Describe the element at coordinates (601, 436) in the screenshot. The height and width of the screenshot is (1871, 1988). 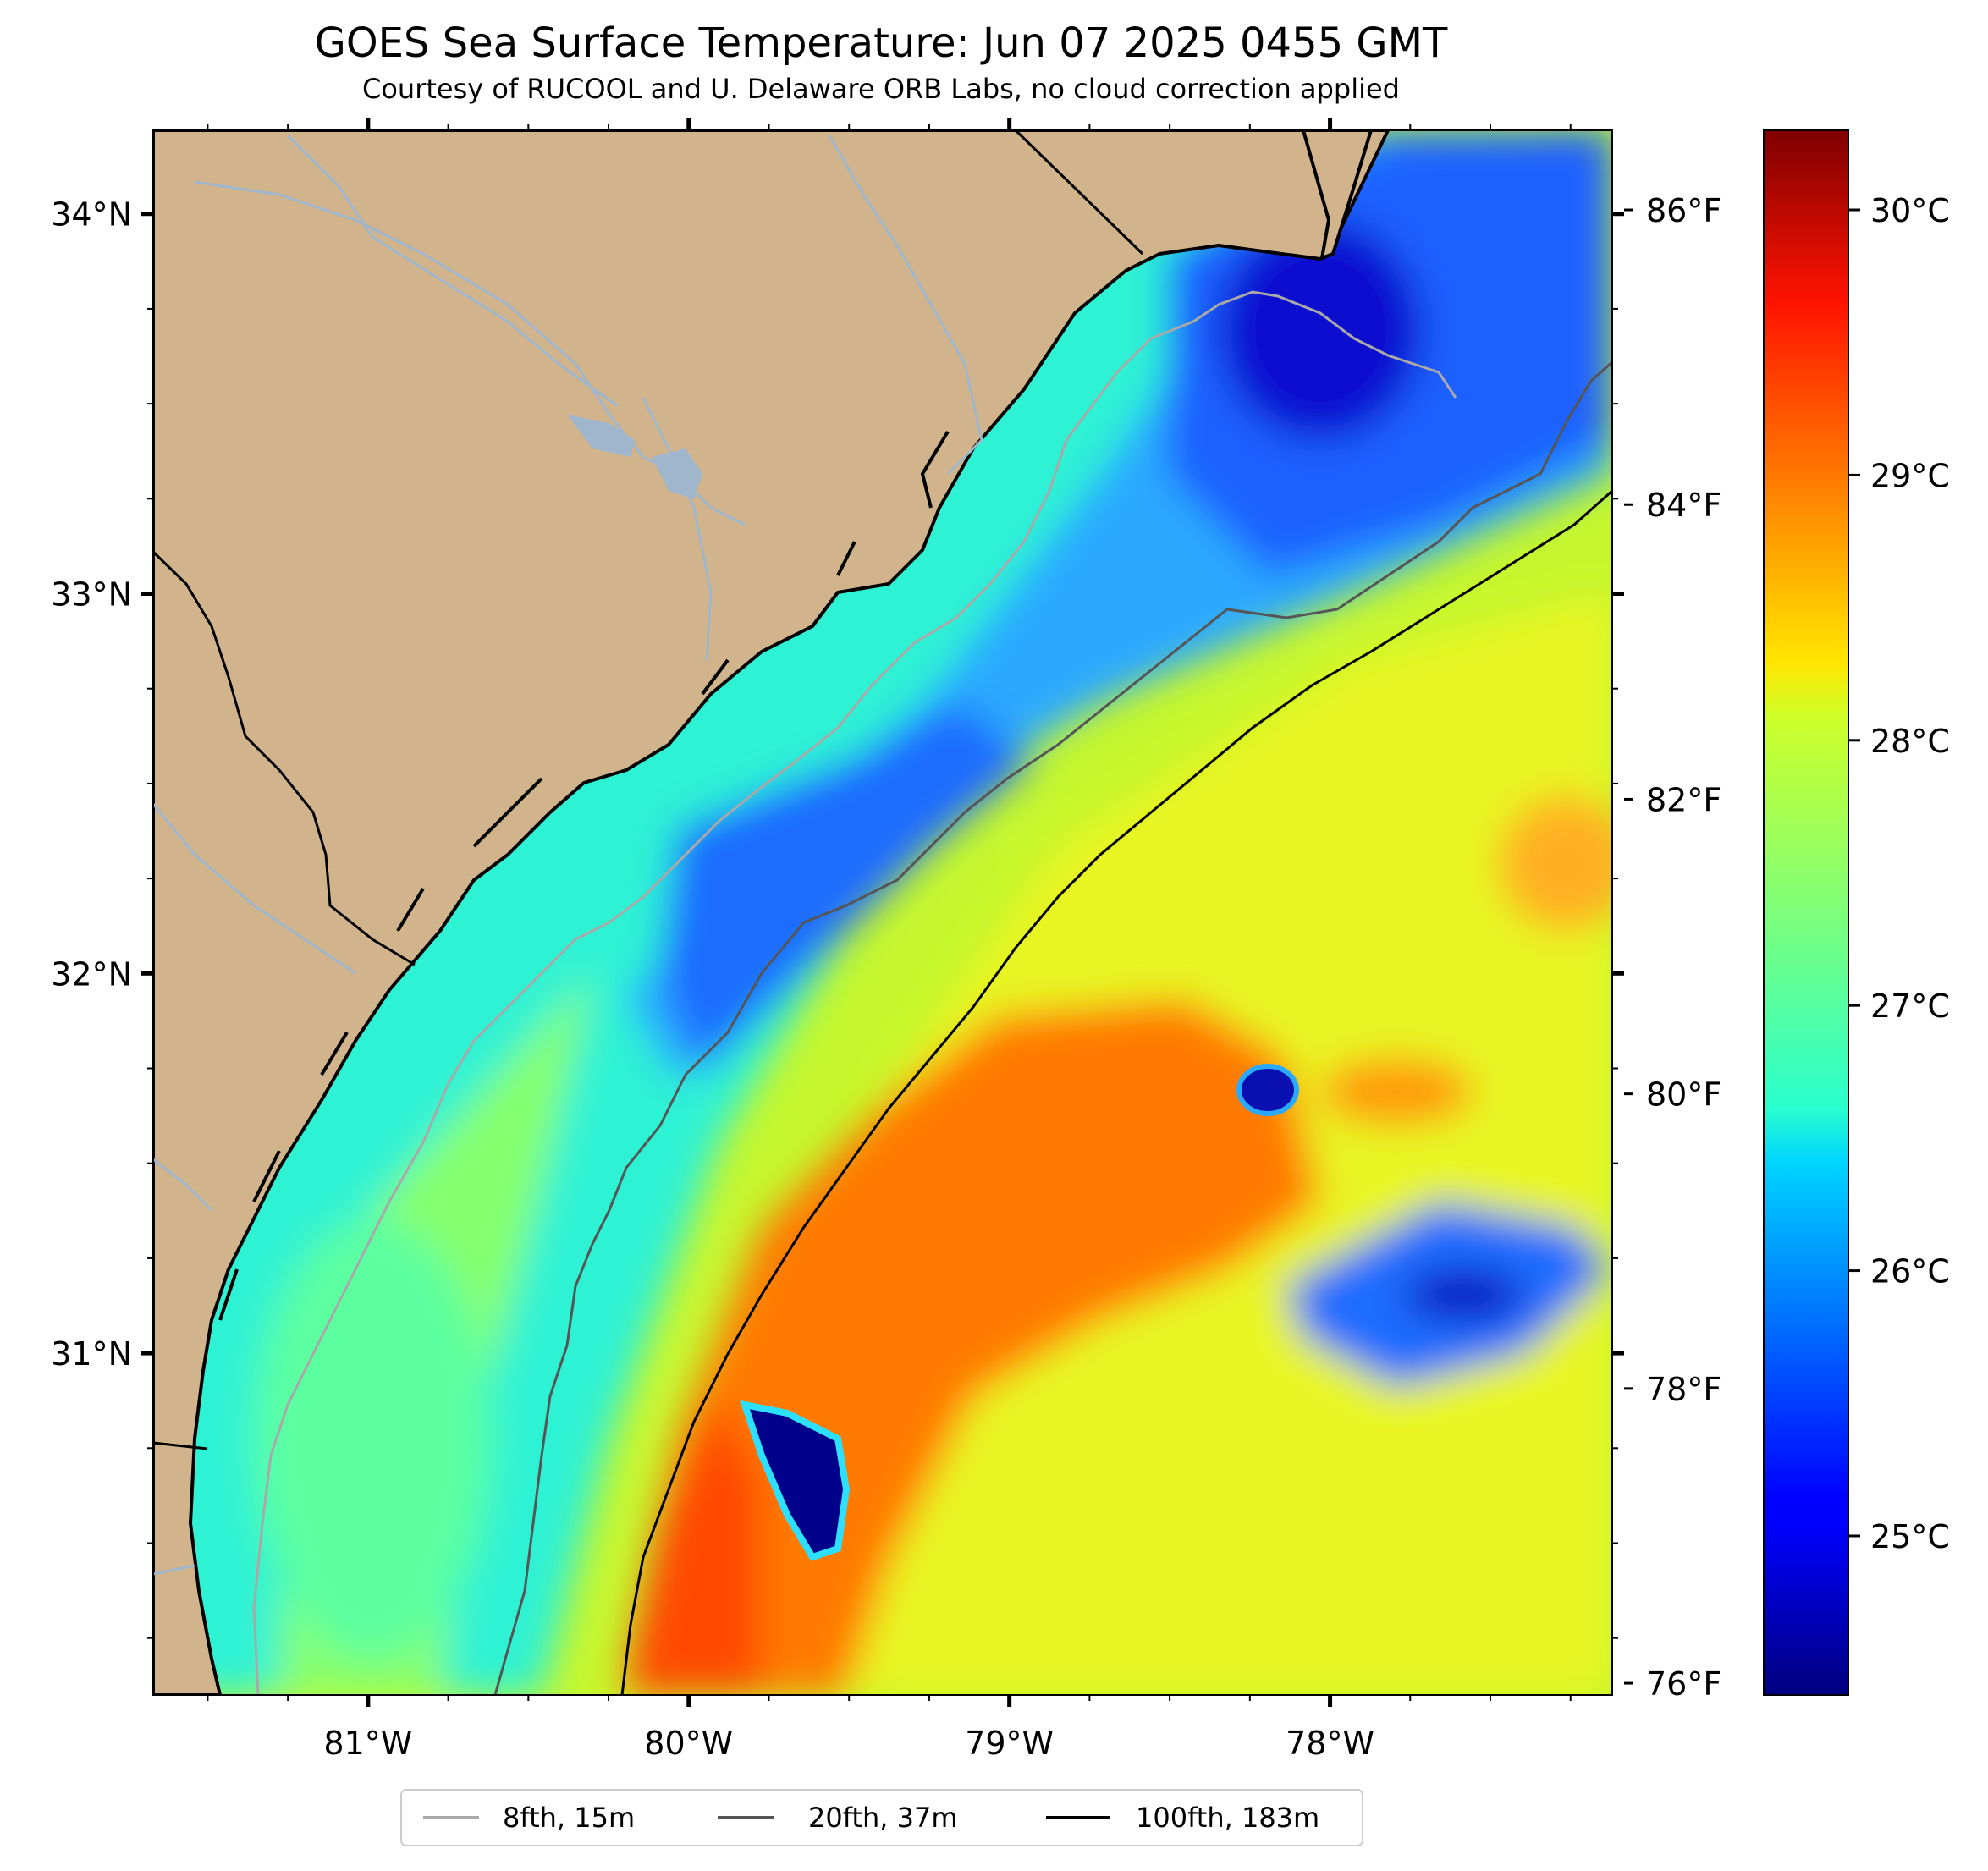
I see `lake-marion` at that location.